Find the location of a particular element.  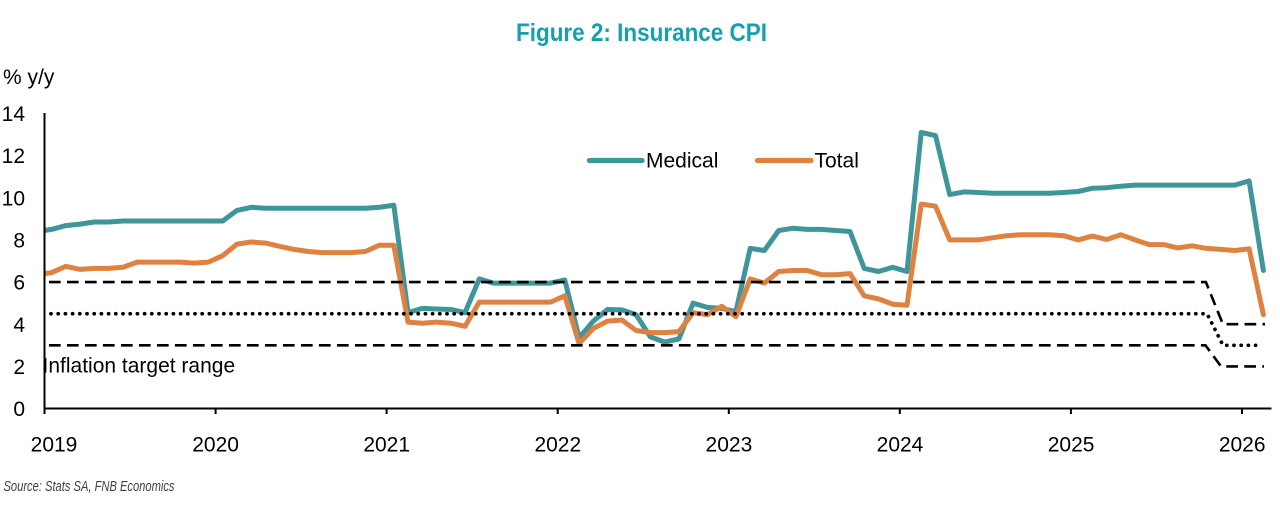

svg-text: % y/y is located at coordinates (29, 77).